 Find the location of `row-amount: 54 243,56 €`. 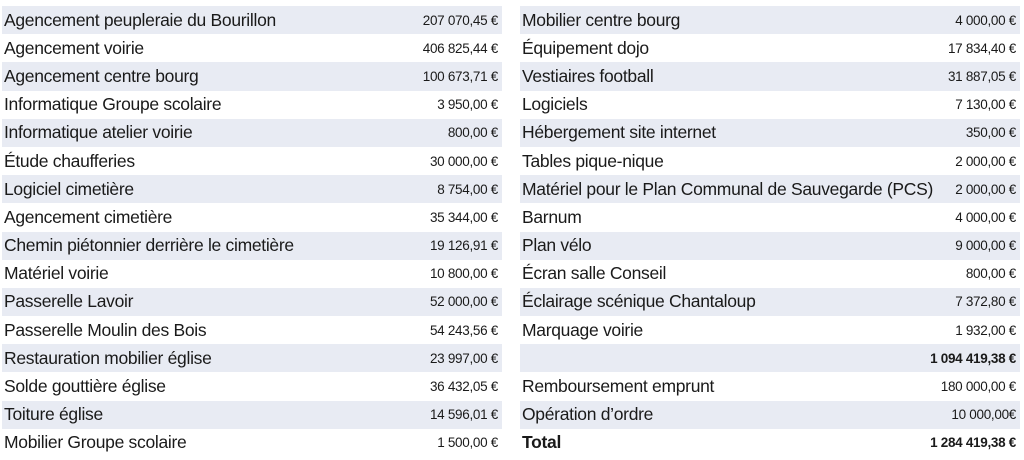

row-amount: 54 243,56 € is located at coordinates (463, 330).